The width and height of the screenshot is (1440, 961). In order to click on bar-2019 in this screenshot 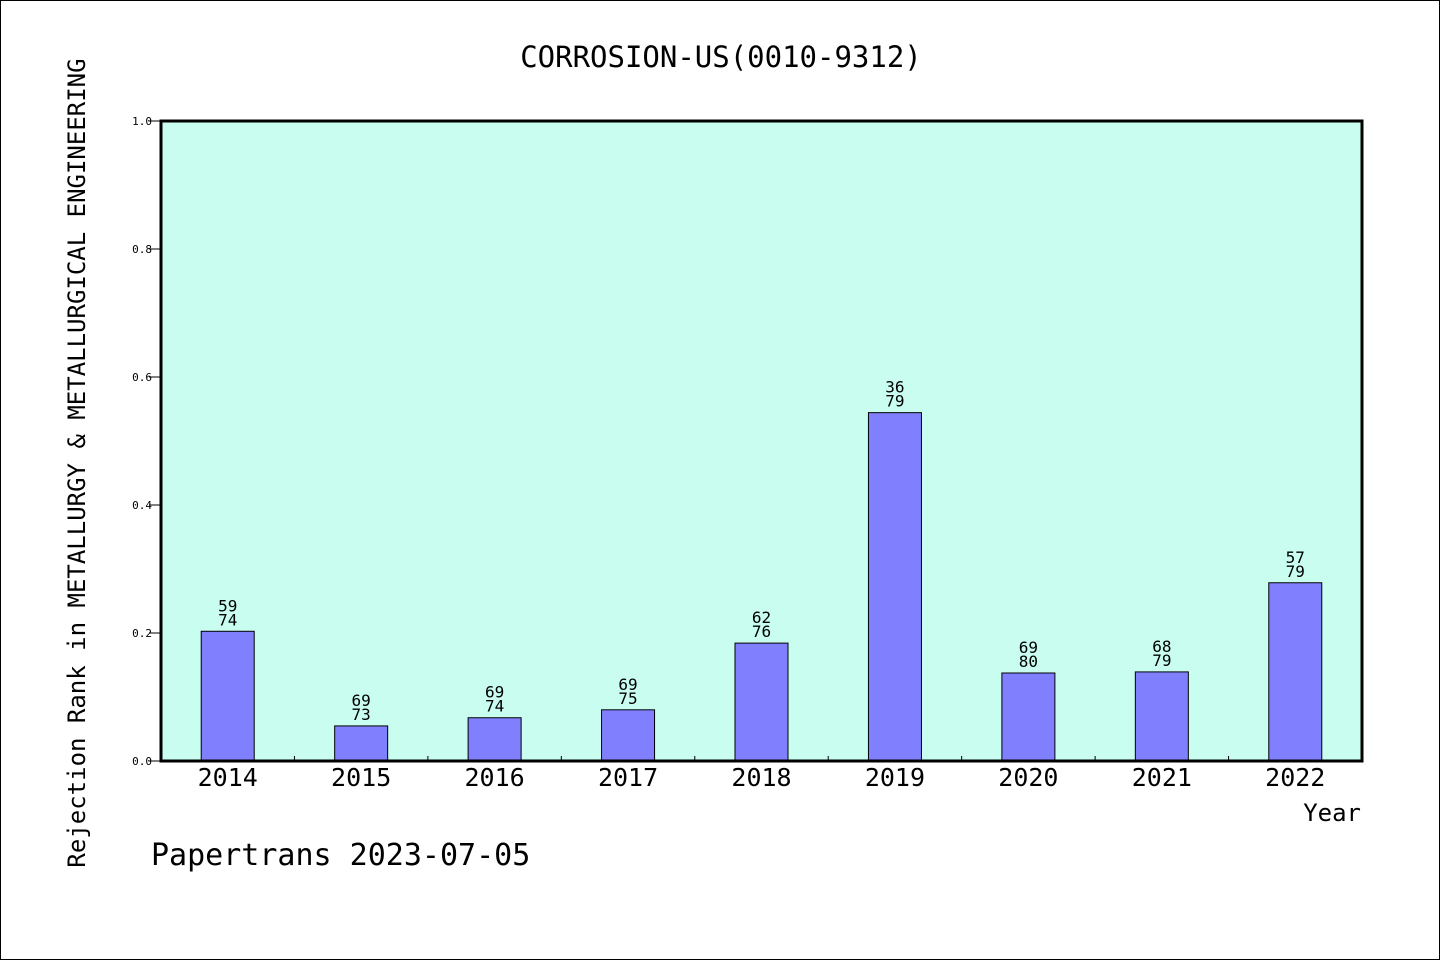, I will do `click(894, 587)`.